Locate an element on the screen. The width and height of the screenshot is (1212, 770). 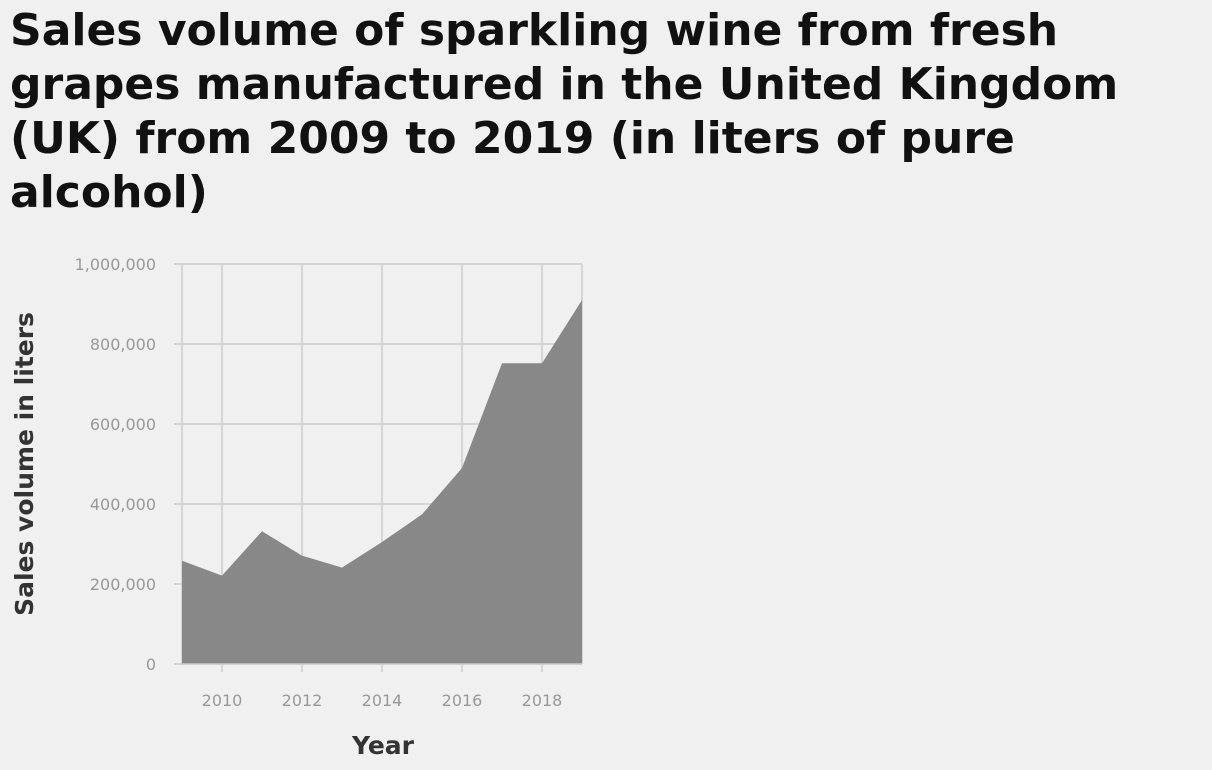
x-tick-label: 2010 is located at coordinates (222, 700).